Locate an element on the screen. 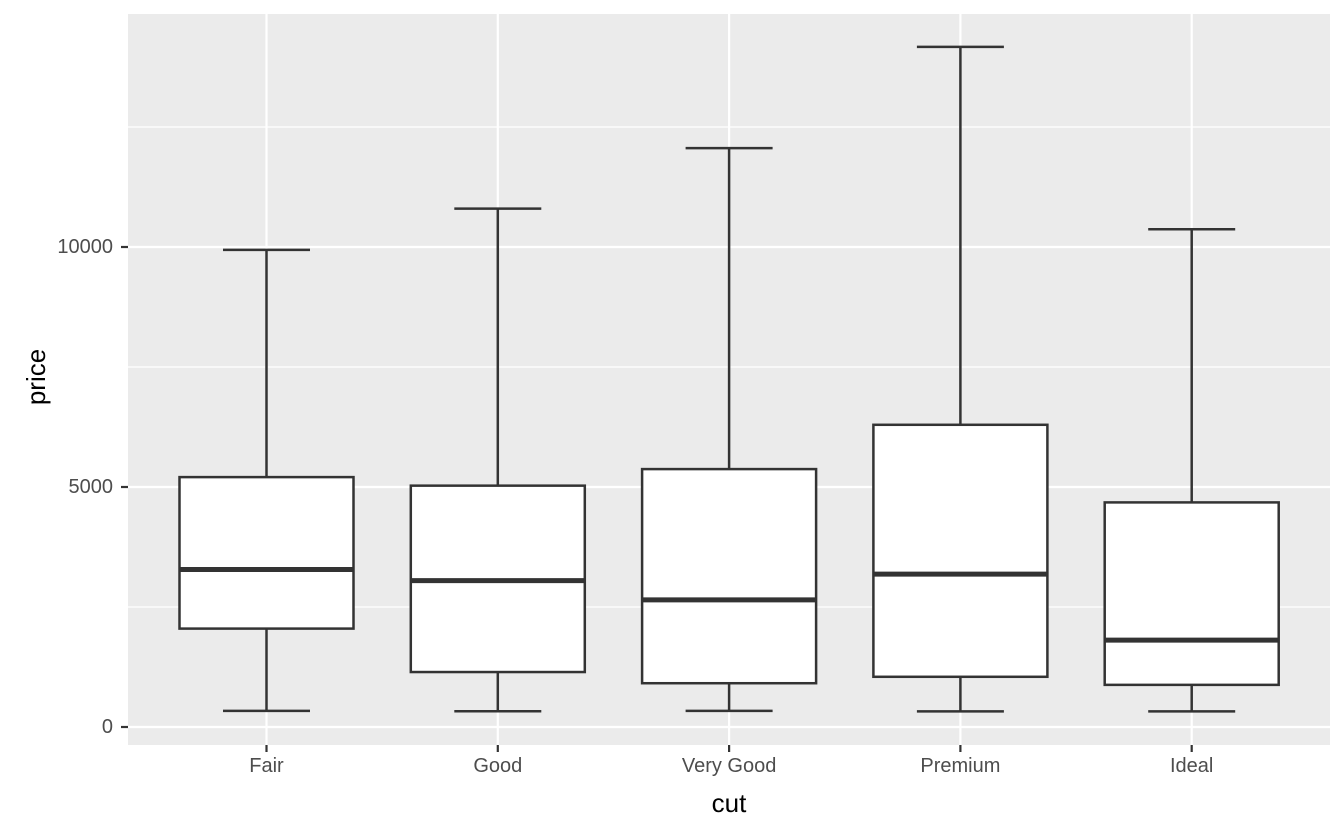 The width and height of the screenshot is (1344, 830). box-very-good is located at coordinates (729, 576).